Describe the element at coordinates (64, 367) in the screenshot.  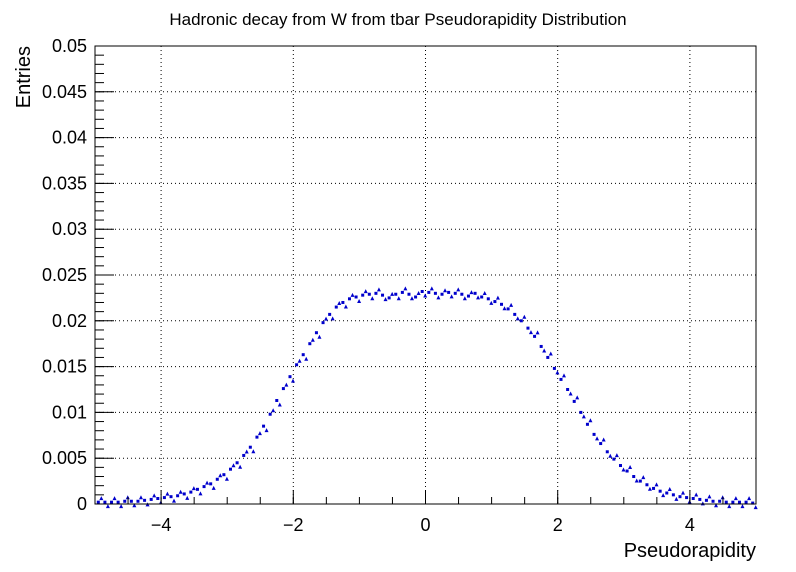
I see `y-tick-label: 0.015` at that location.